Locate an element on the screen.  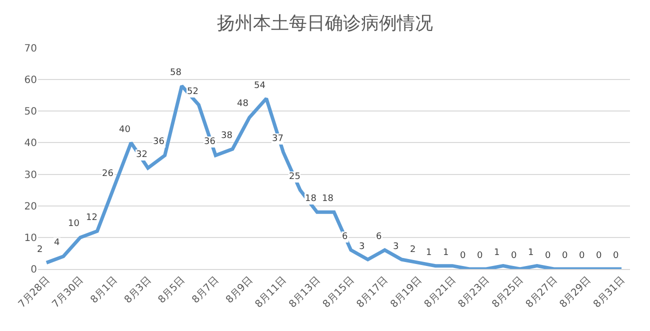
data-label: 40 is located at coordinates (125, 130).